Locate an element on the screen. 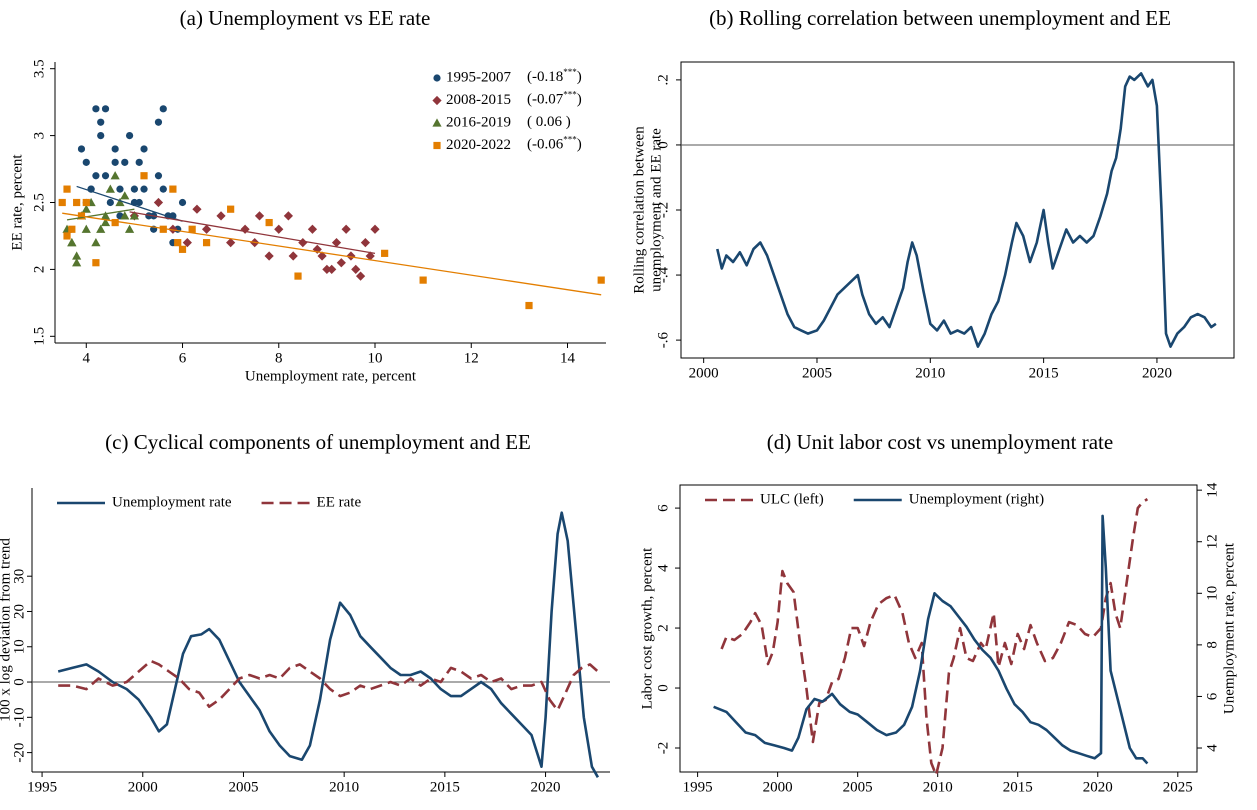  legend-note: (-0.18***) is located at coordinates (554, 76).